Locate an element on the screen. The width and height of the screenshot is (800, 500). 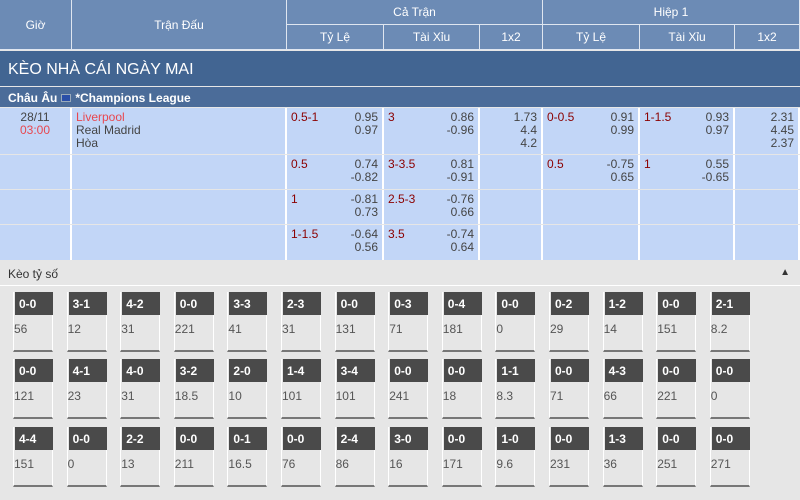
odds-value: 0.93 is located at coordinates (717, 117).